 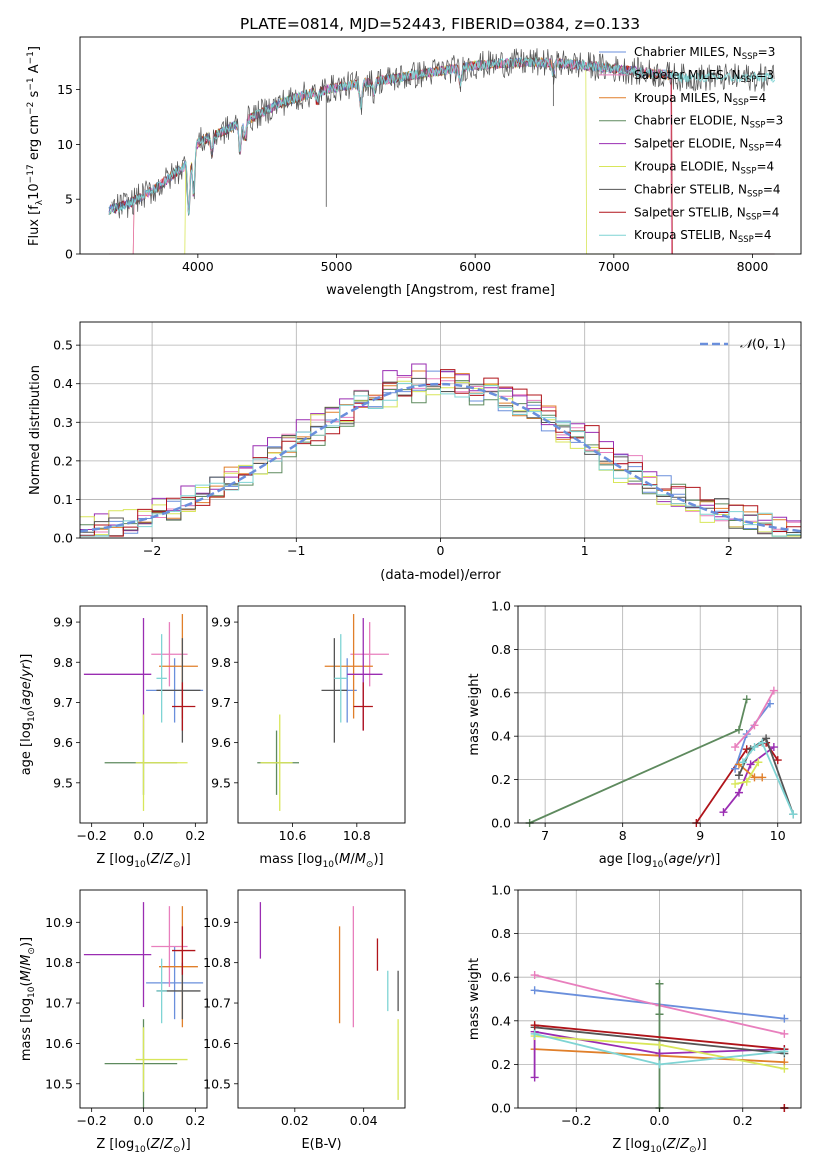 What do you see at coordinates (221, 622) in the screenshot?
I see `y-tick-label: 9.9` at bounding box center [221, 622].